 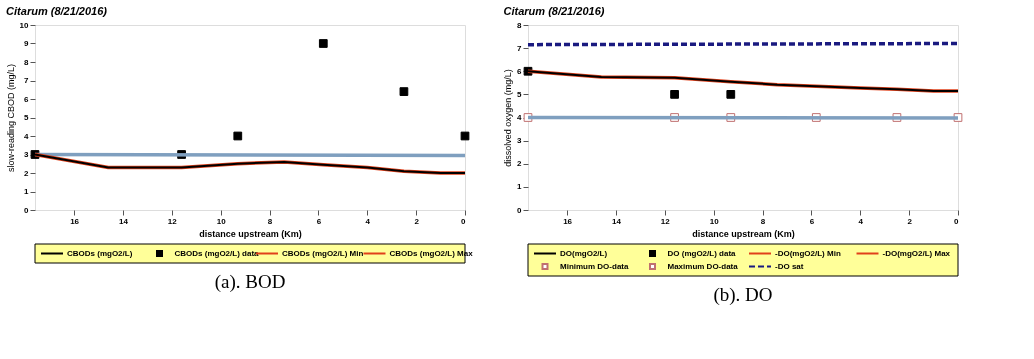 I want to click on y-tick-label: 10, so click(x=24, y=25).